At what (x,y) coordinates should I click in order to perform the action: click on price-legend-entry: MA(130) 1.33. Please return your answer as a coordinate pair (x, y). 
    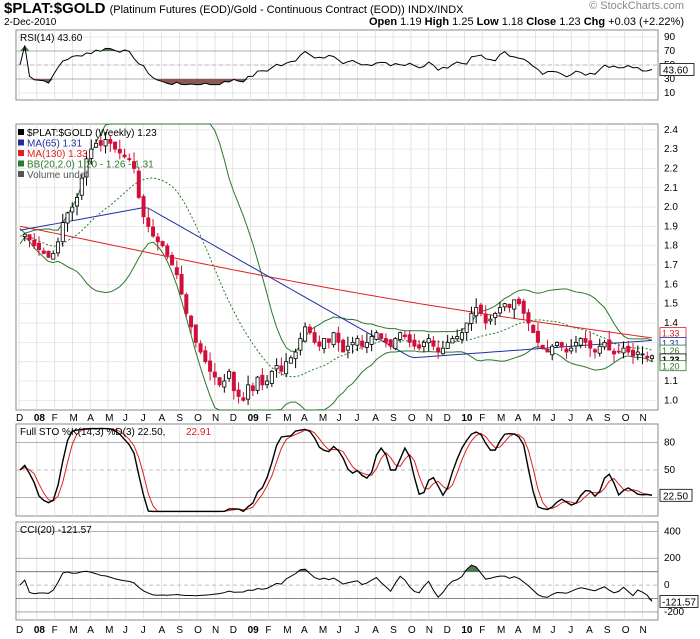
    Looking at the image, I should click on (57, 154).